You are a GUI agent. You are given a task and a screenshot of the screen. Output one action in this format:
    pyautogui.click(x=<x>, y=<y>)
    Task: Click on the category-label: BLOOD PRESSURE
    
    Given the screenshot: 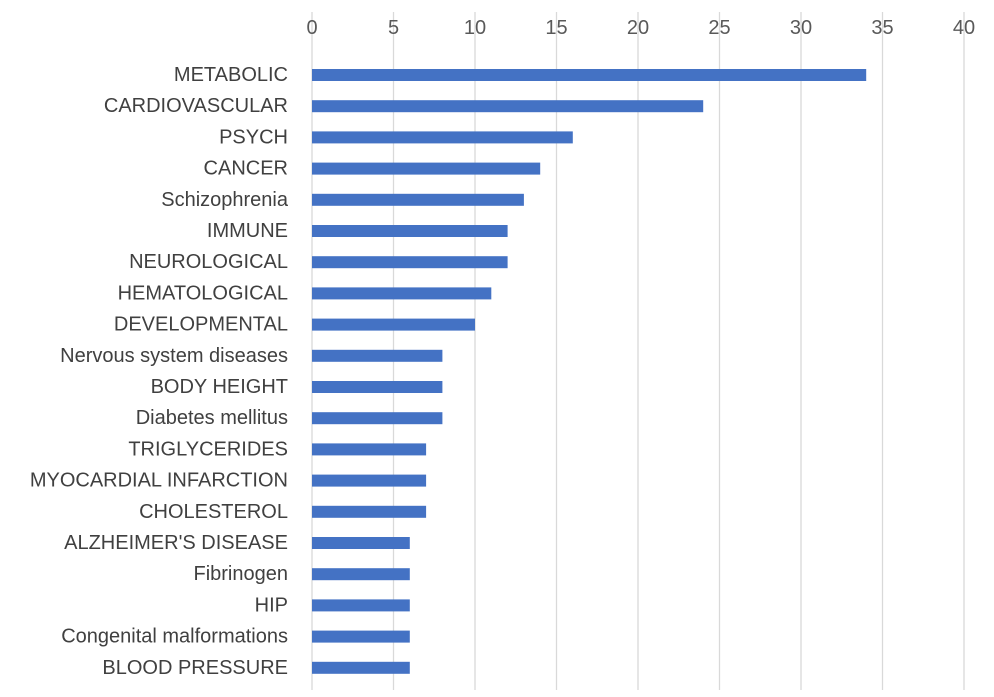 What is the action you would take?
    pyautogui.click(x=195, y=668)
    